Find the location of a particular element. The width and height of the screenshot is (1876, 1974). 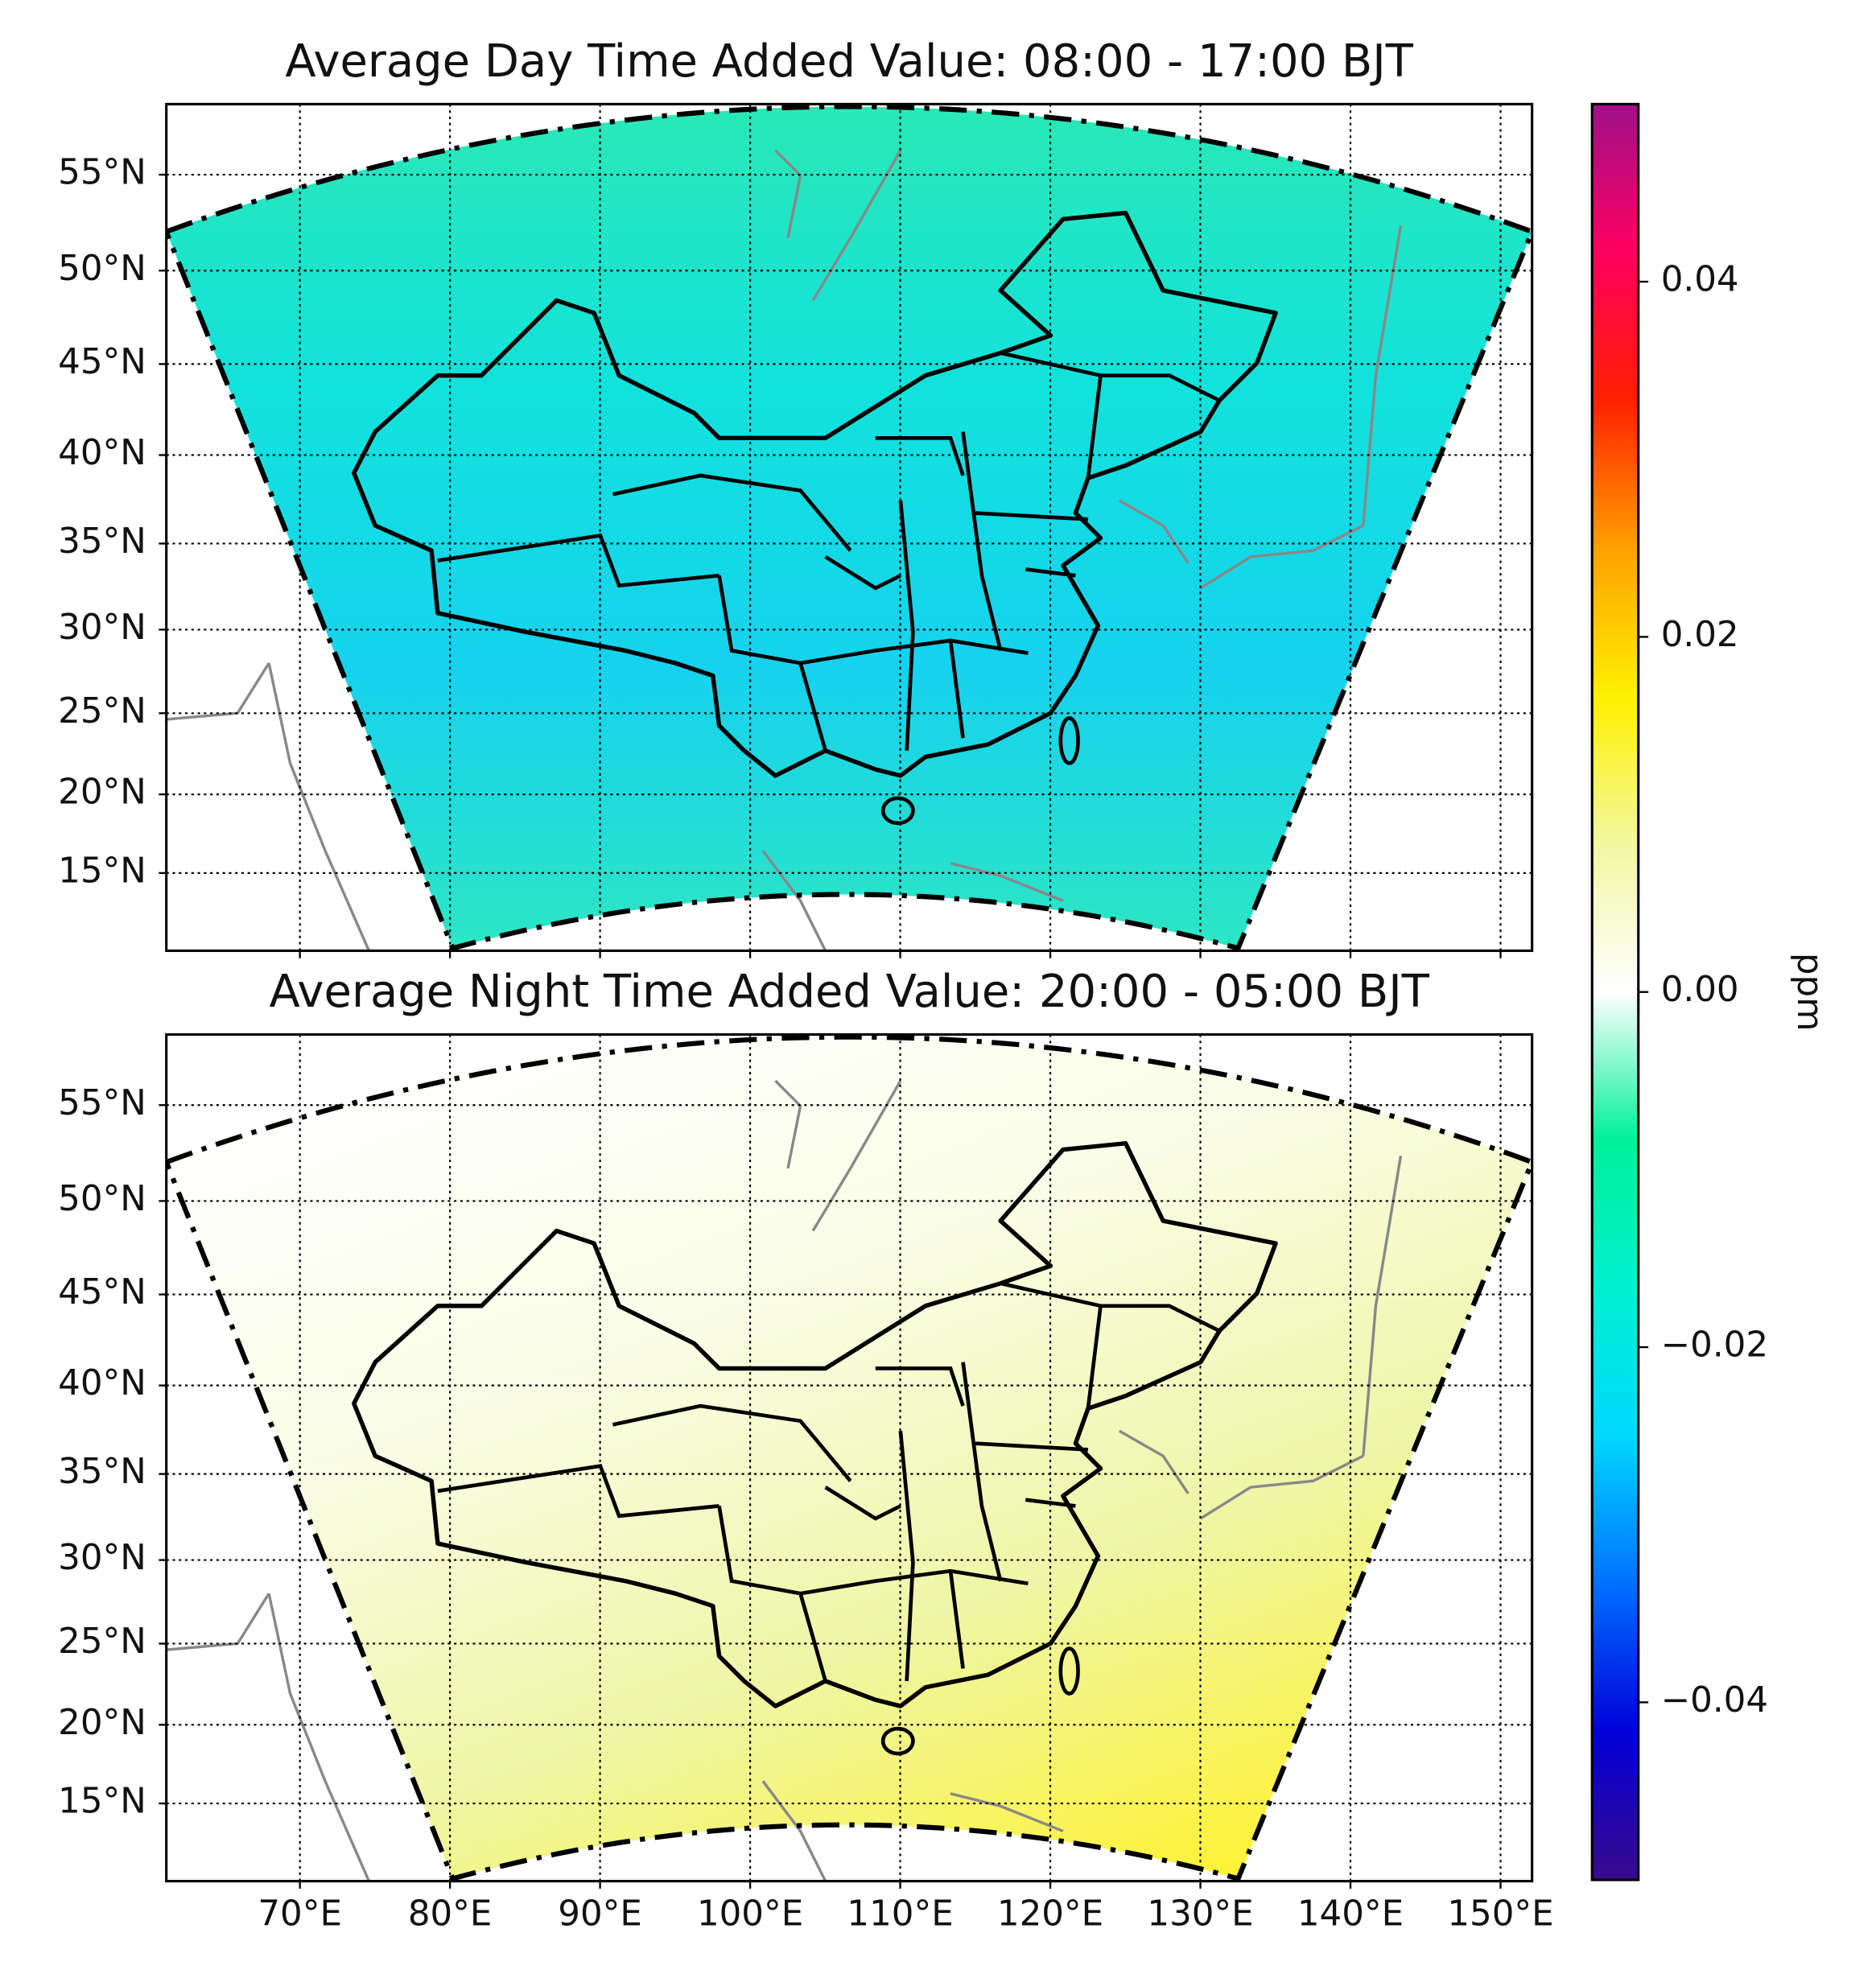

x-tick-label: 100°E is located at coordinates (750, 1914).